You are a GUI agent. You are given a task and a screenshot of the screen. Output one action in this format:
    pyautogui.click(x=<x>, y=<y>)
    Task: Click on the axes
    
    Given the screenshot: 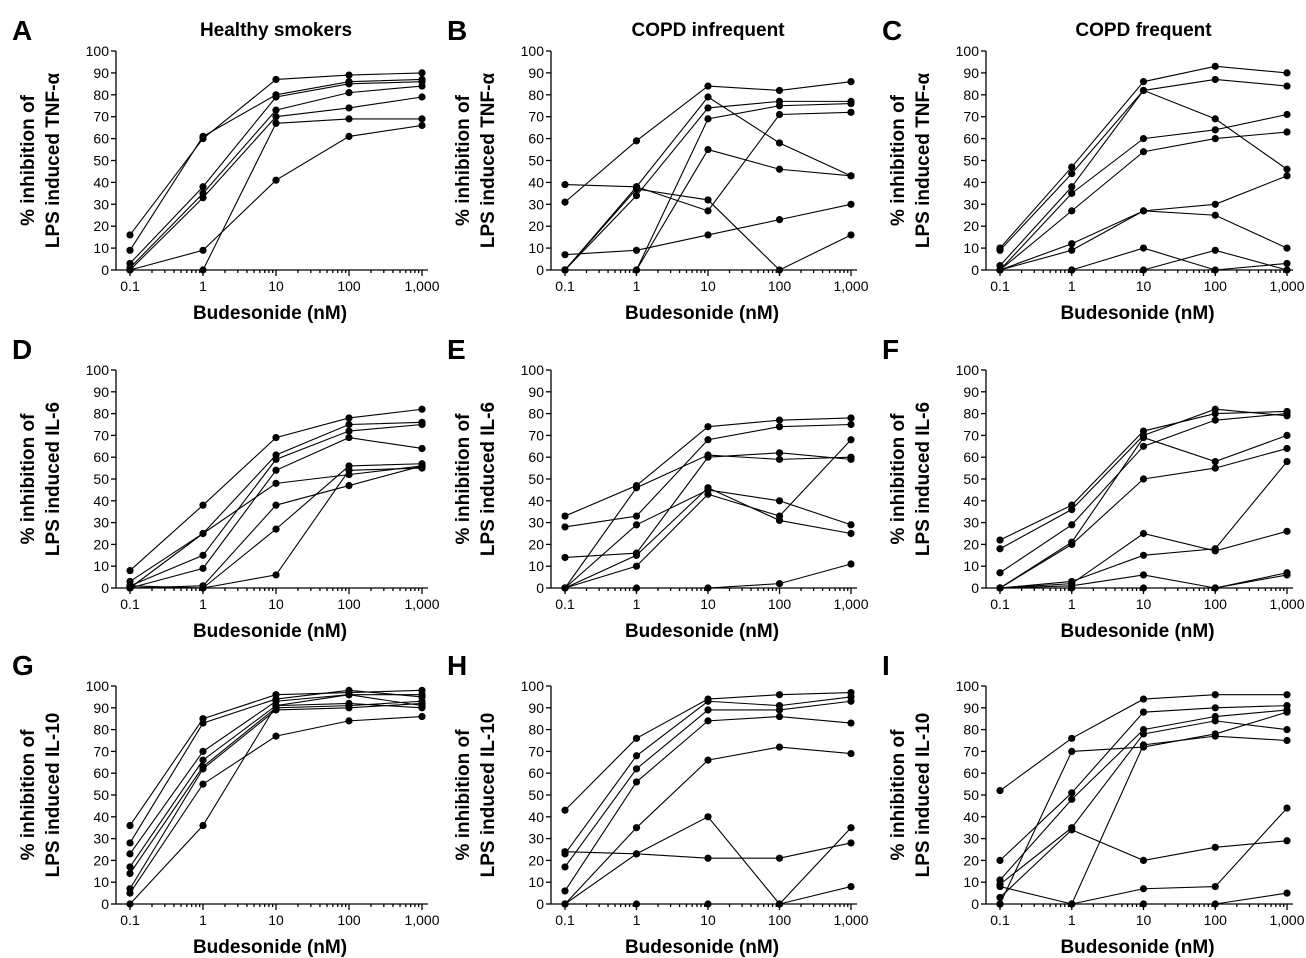 What is the action you would take?
    pyautogui.click(x=1139, y=161)
    